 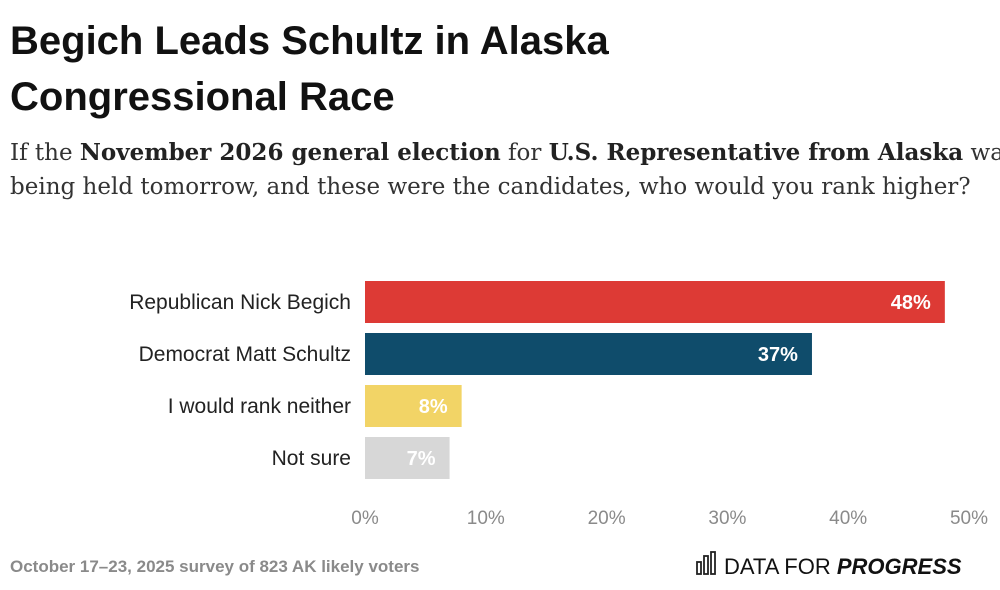 I want to click on brand-part: DATA FOR, so click(x=780, y=566).